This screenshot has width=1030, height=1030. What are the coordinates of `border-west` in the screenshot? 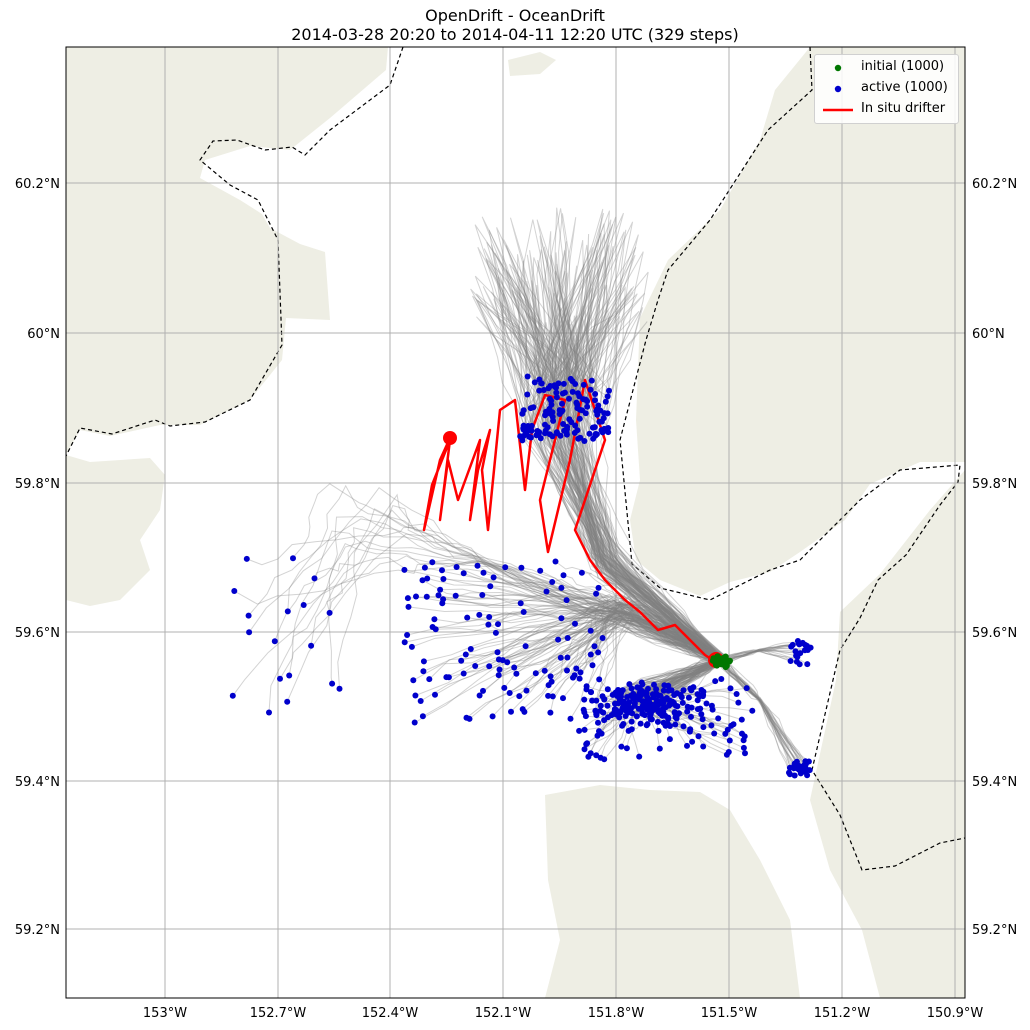 It's located at (235, 252).